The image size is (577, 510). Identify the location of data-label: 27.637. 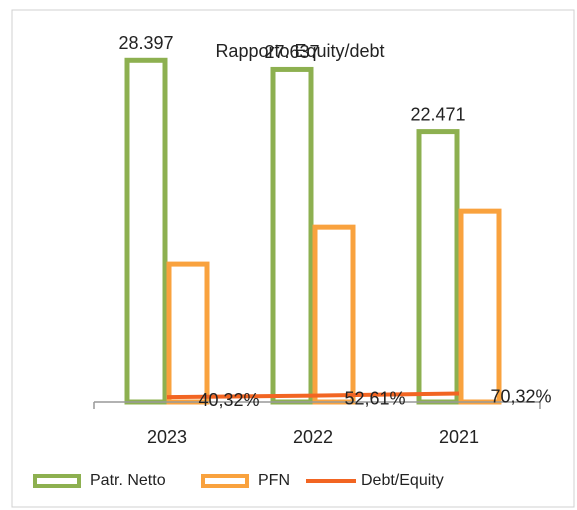
(291, 52).